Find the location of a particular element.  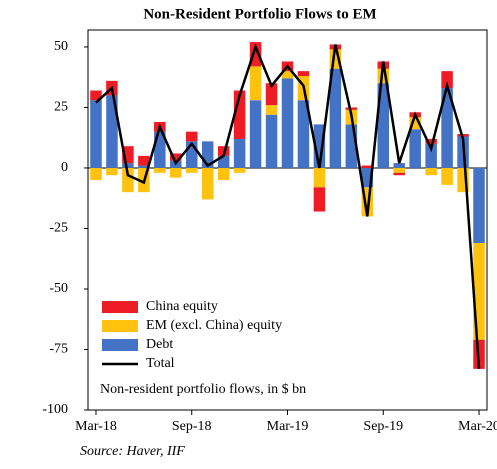

x-tick-label: Sep-18 is located at coordinates (192, 426).